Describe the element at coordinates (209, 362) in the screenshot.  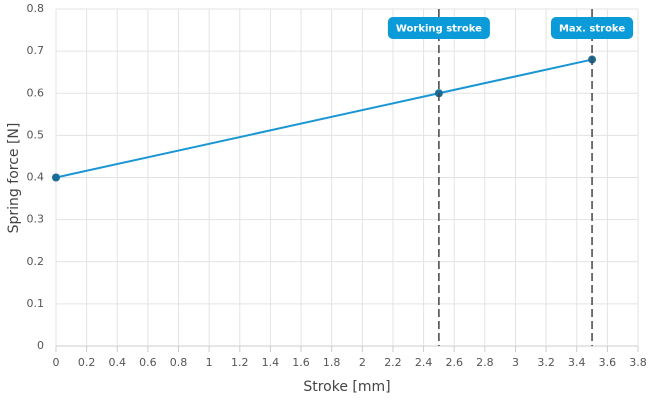
I see `x-tick-label: 1` at that location.